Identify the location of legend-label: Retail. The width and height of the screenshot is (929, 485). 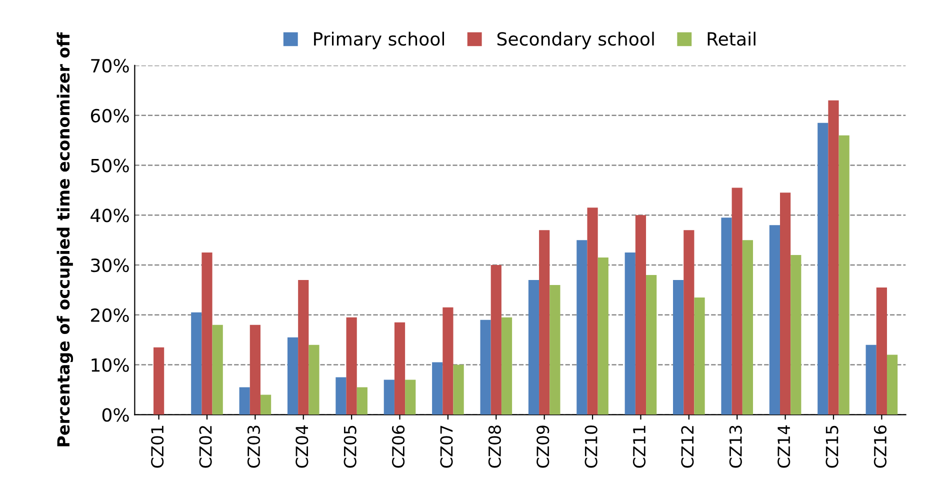
(732, 39).